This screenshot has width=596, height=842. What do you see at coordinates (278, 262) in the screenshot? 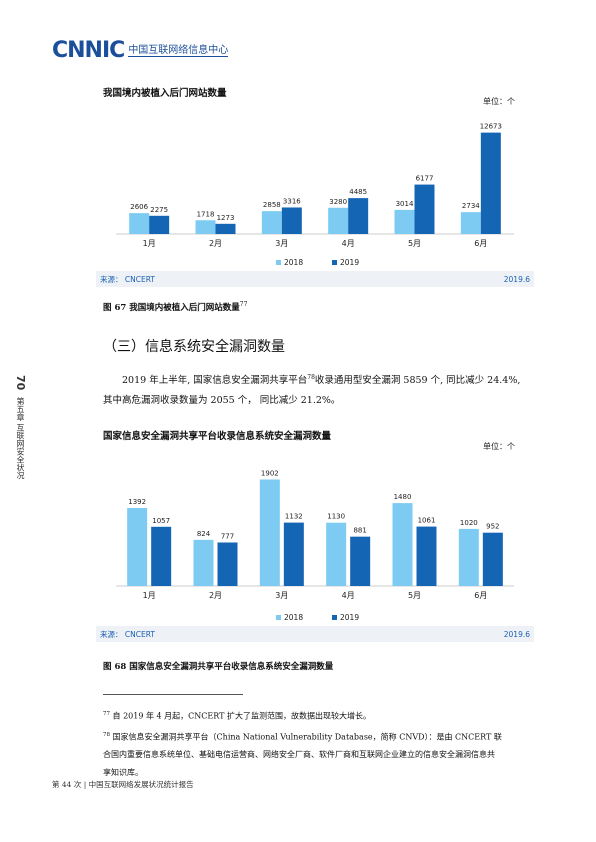
I see `chart1-legend-swatch-2018` at bounding box center [278, 262].